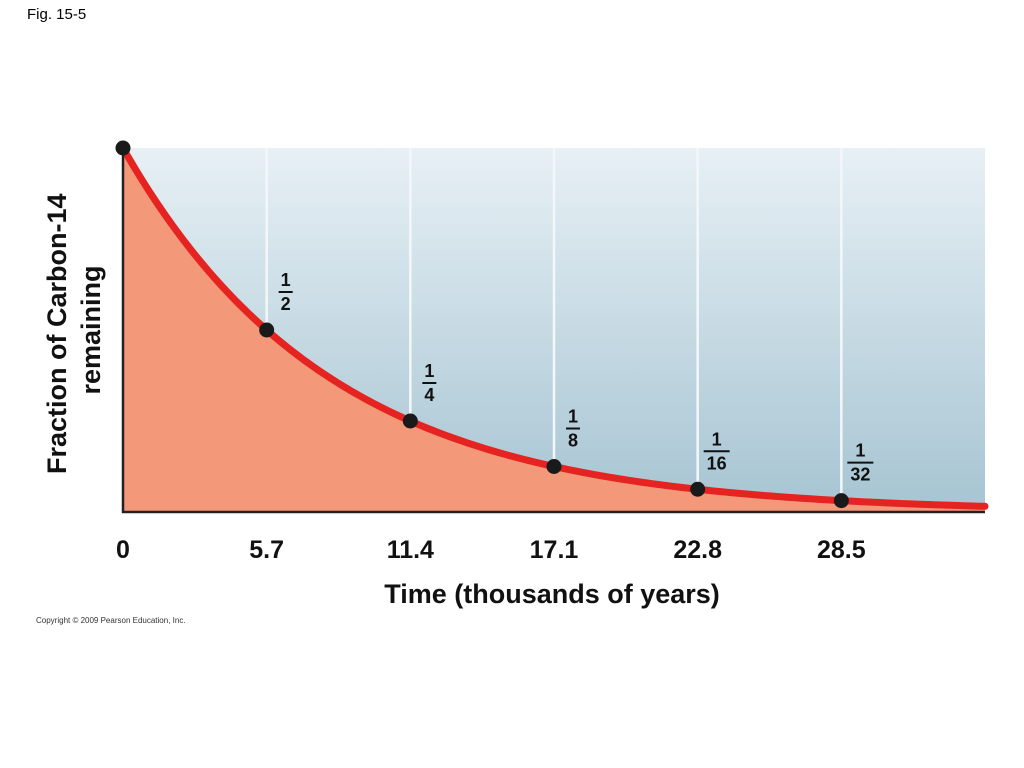 The height and width of the screenshot is (768, 1024). I want to click on copyright-notice: Copyright © 2009 Pearson Education, Inc., so click(111, 620).